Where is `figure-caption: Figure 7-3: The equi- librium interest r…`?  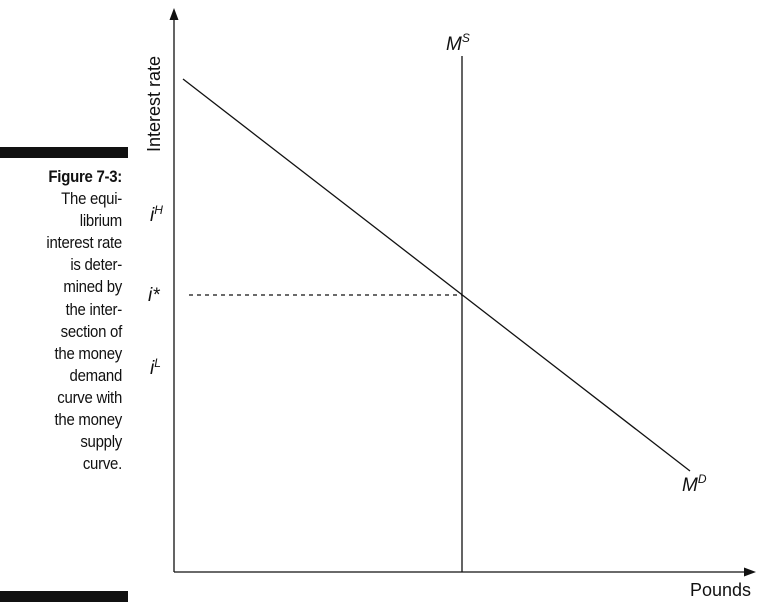 figure-caption: Figure 7-3: The equi- librium interest r… is located at coordinates (68, 320).